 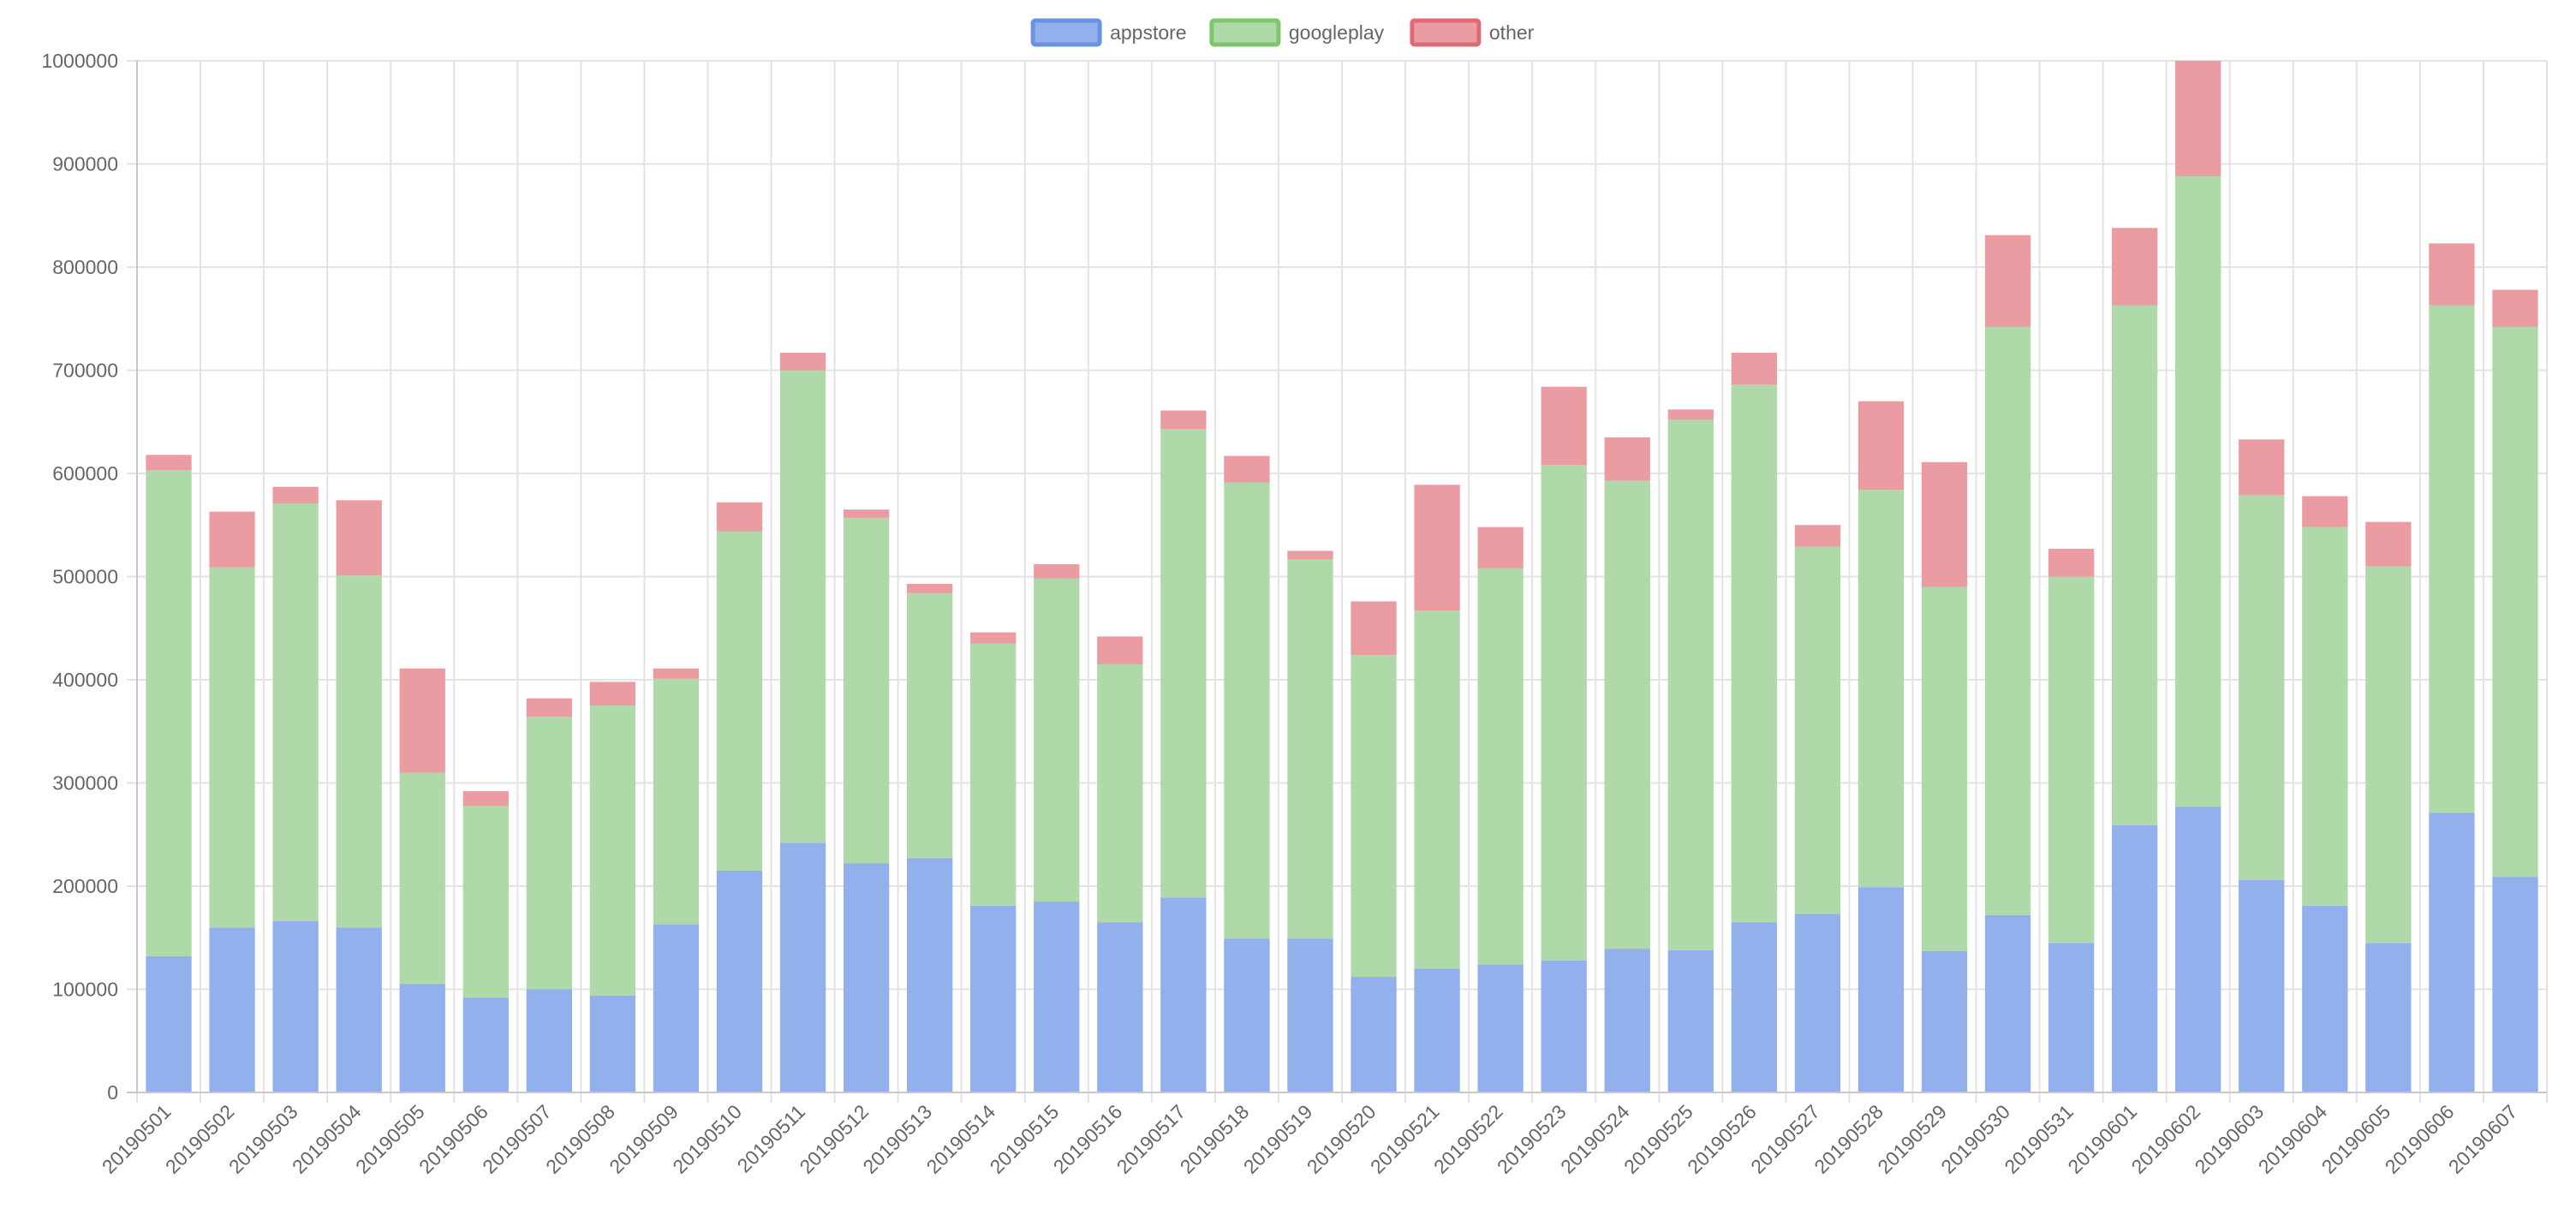 I want to click on legend-label-other: other, so click(x=1512, y=32).